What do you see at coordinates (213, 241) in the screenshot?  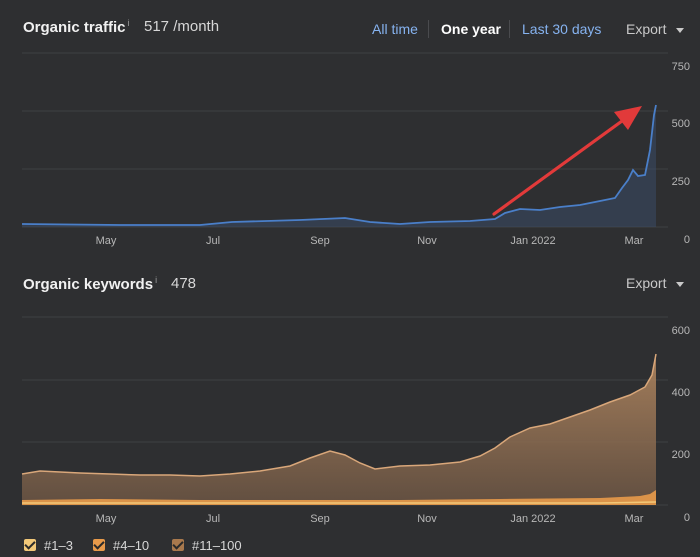 I see `traffic-x-label: Jul` at bounding box center [213, 241].